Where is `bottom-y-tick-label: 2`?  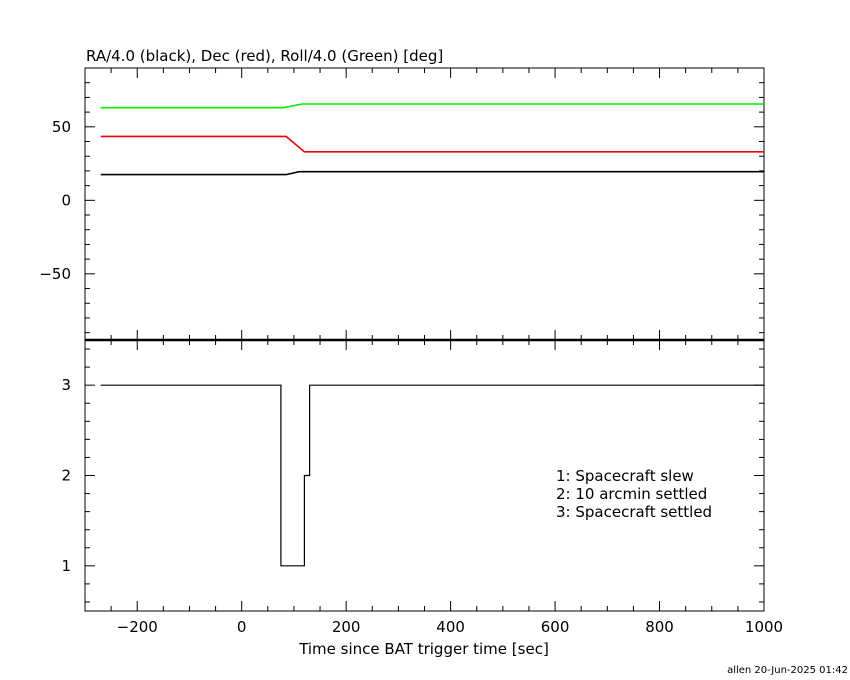 bottom-y-tick-label: 2 is located at coordinates (66, 476).